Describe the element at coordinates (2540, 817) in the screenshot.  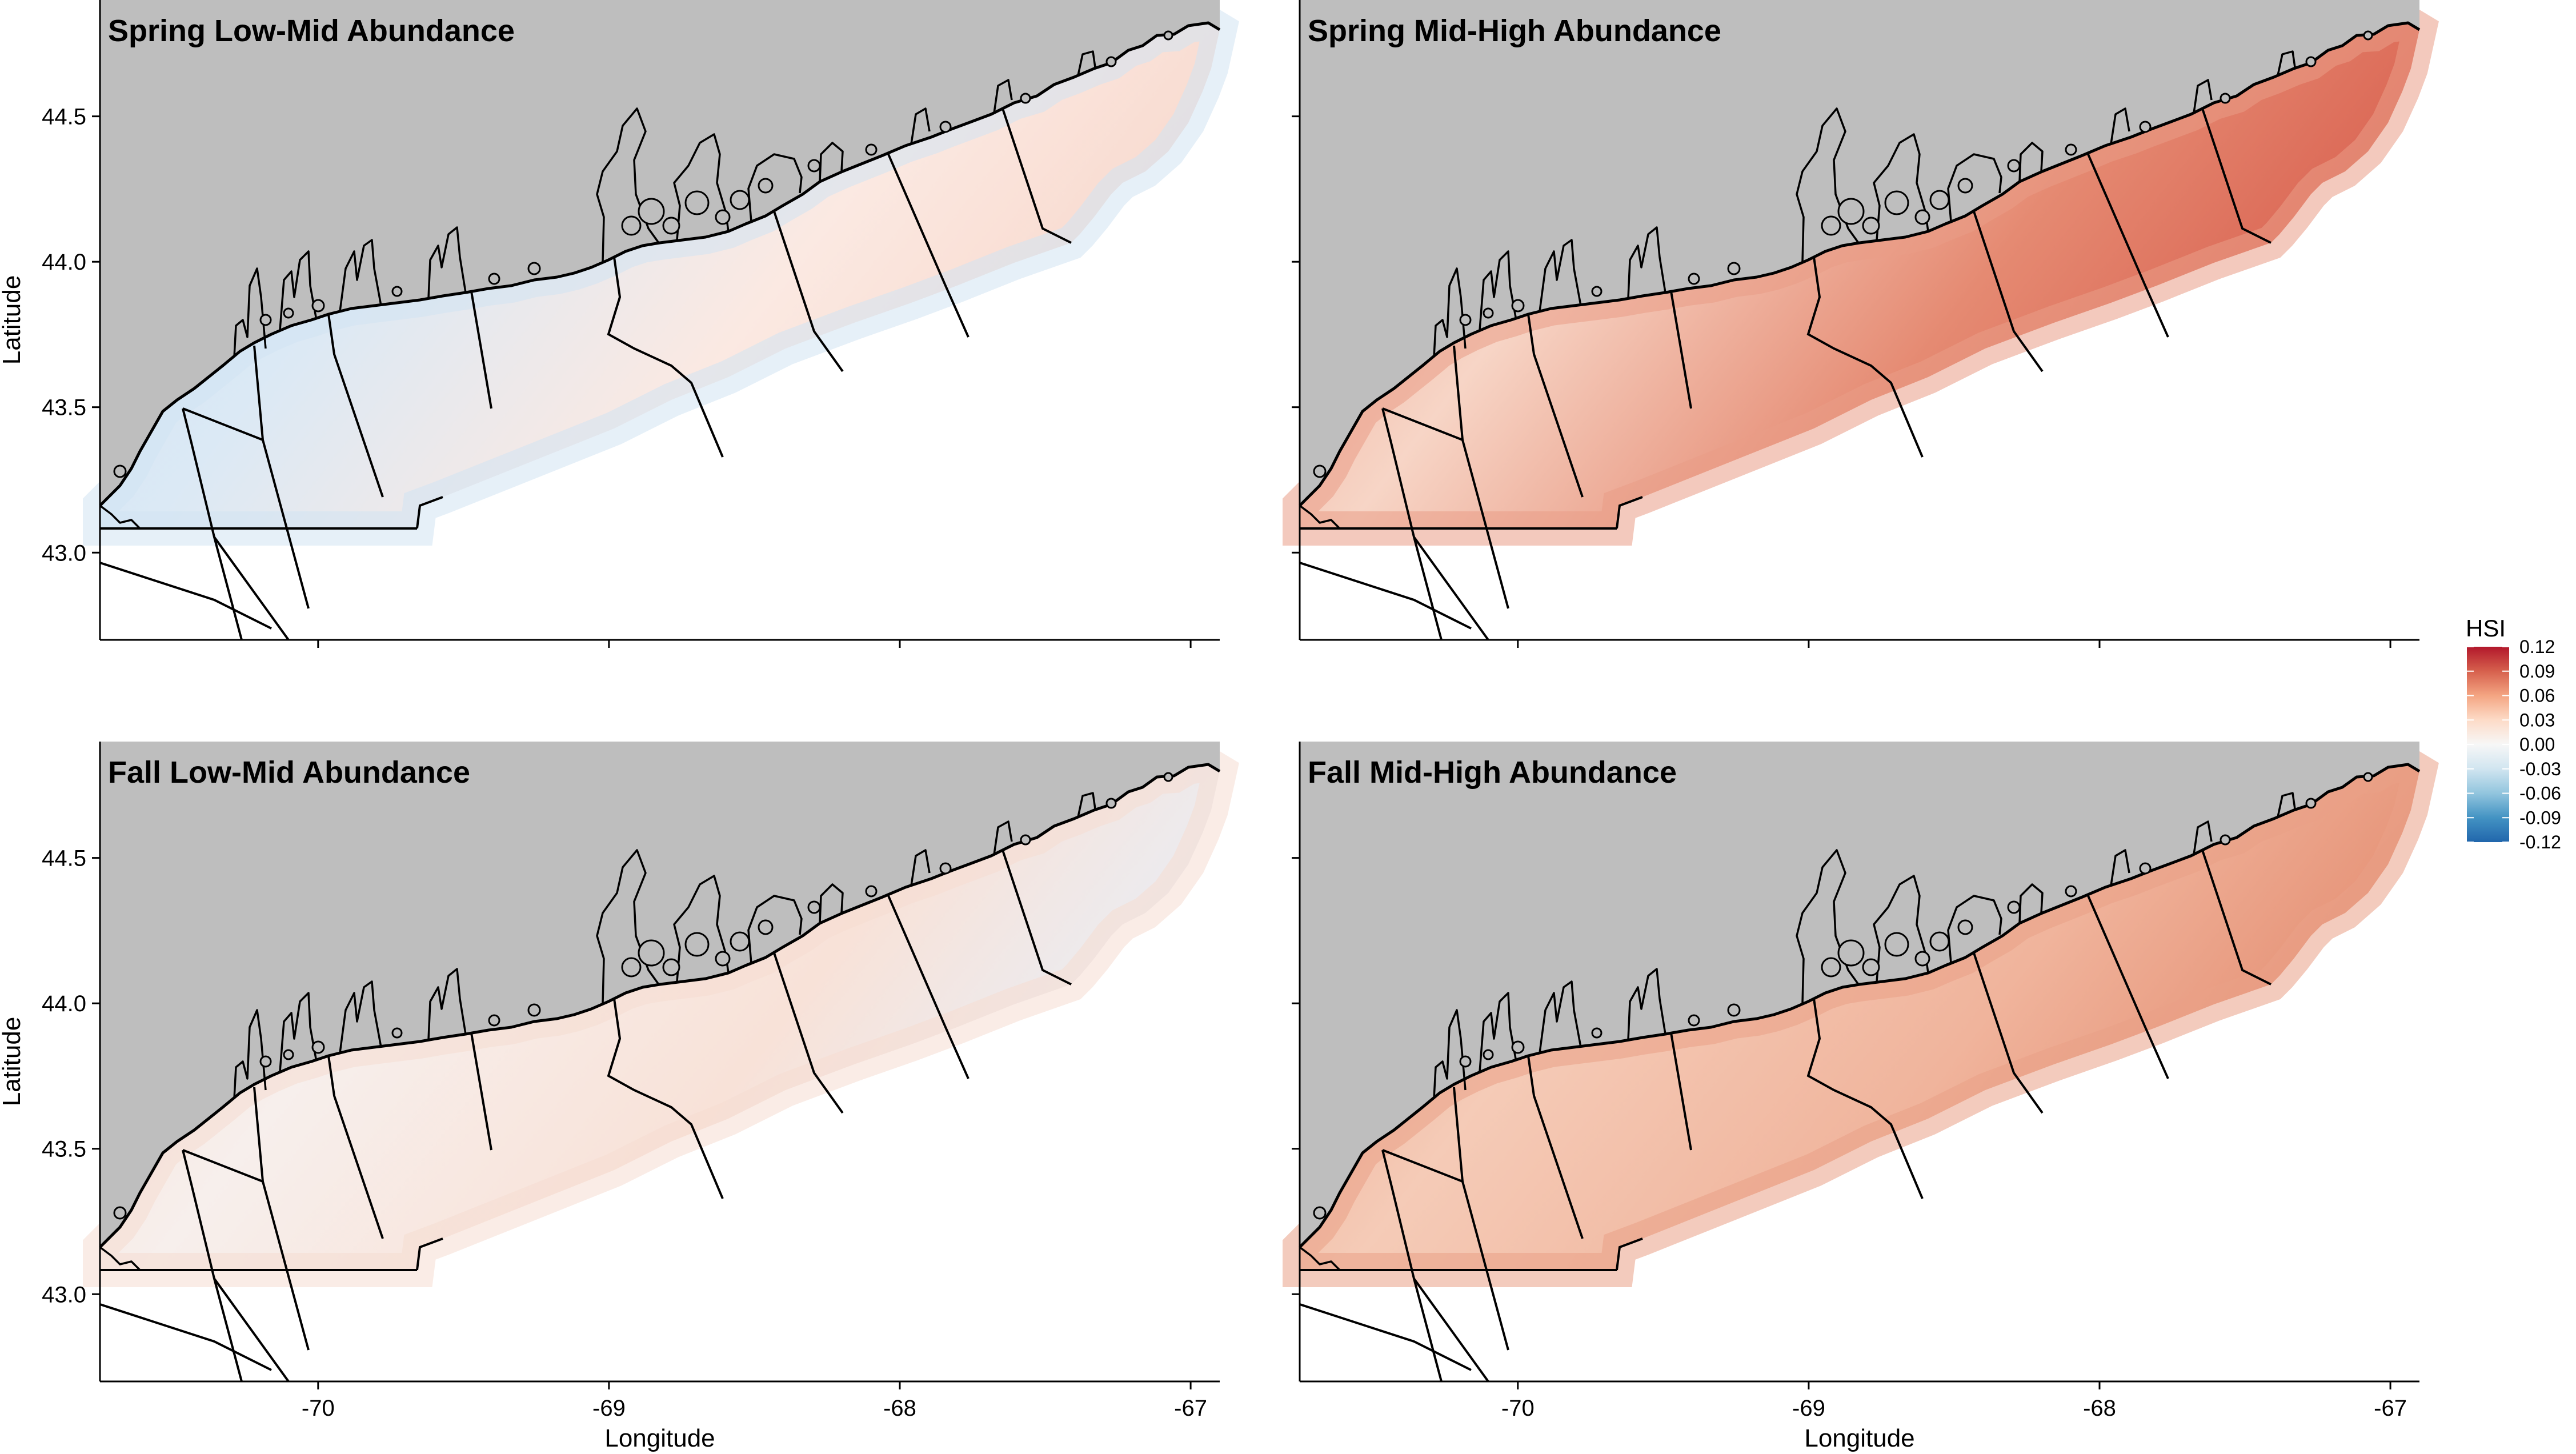
I see `legend-label: -0.09` at that location.